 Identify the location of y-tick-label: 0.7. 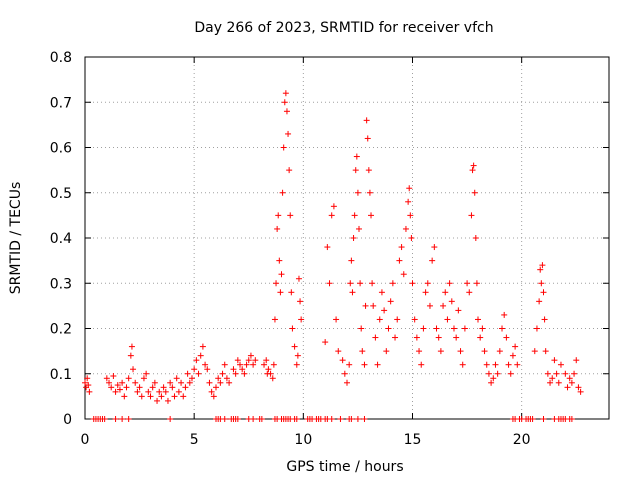
(61, 103).